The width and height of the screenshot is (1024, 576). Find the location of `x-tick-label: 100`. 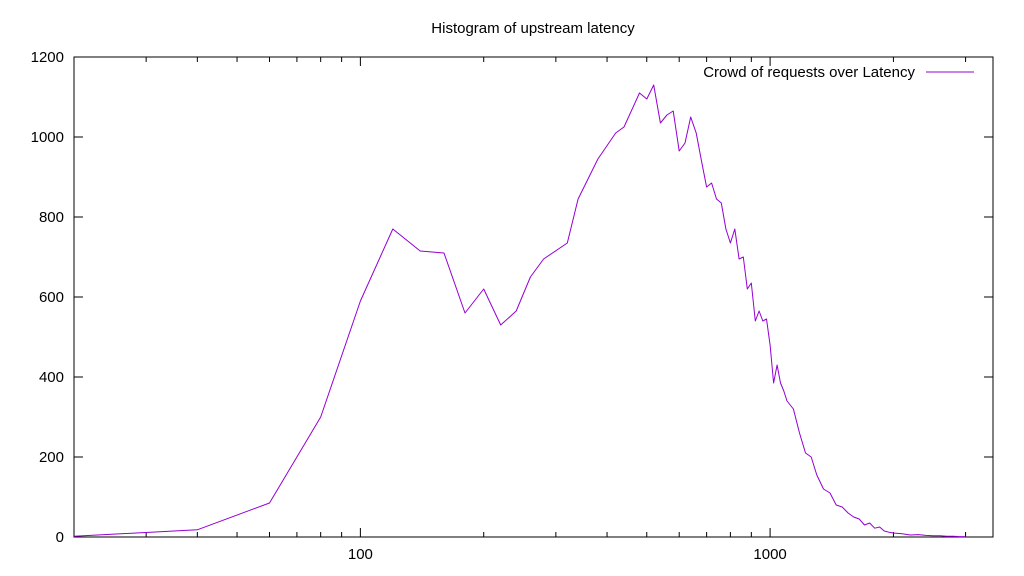

x-tick-label: 100 is located at coordinates (360, 554).